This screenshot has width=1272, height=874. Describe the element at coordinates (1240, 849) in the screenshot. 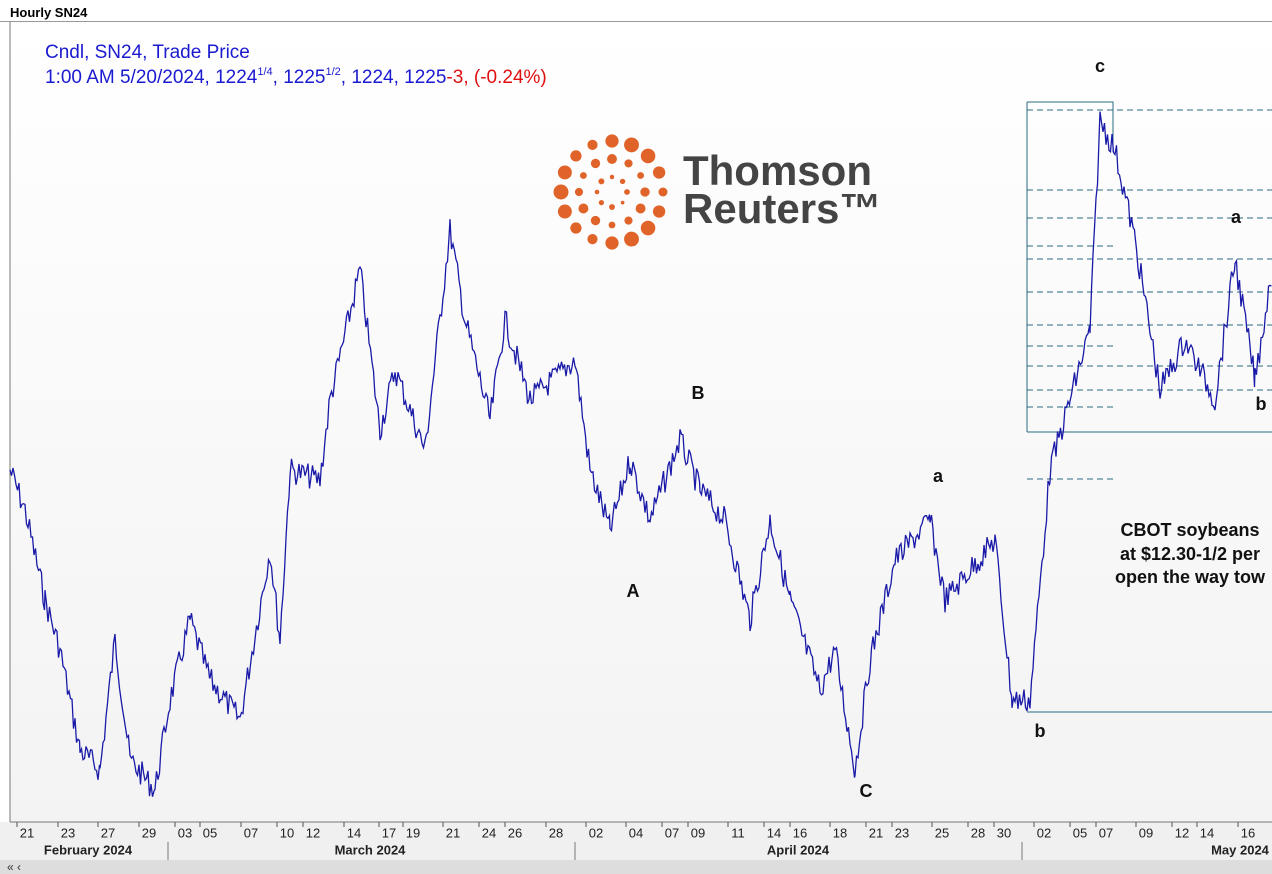

I see `month-label: May 2024` at that location.